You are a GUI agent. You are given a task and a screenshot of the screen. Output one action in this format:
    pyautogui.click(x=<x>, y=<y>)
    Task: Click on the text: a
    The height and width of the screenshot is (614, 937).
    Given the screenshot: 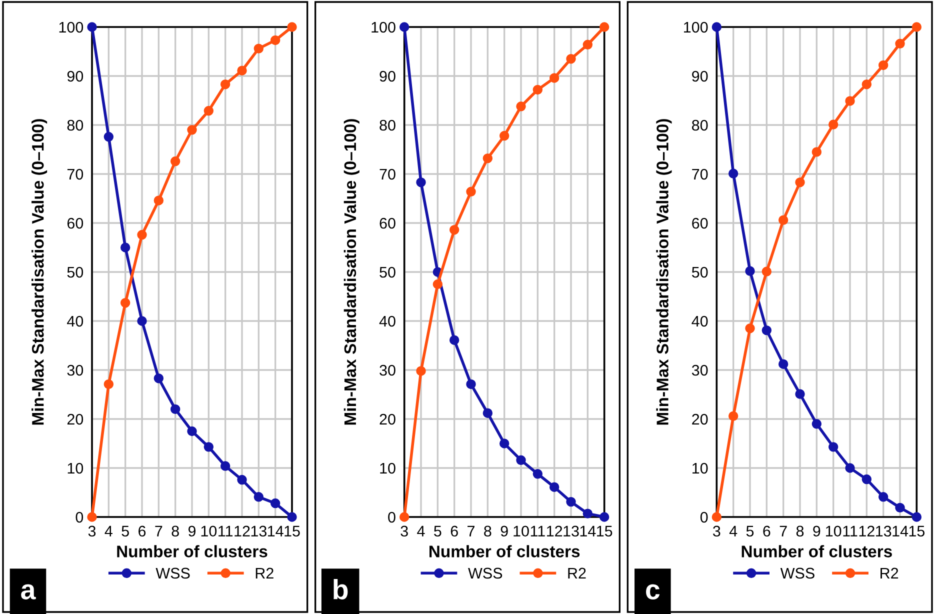 What is the action you would take?
    pyautogui.click(x=28, y=592)
    